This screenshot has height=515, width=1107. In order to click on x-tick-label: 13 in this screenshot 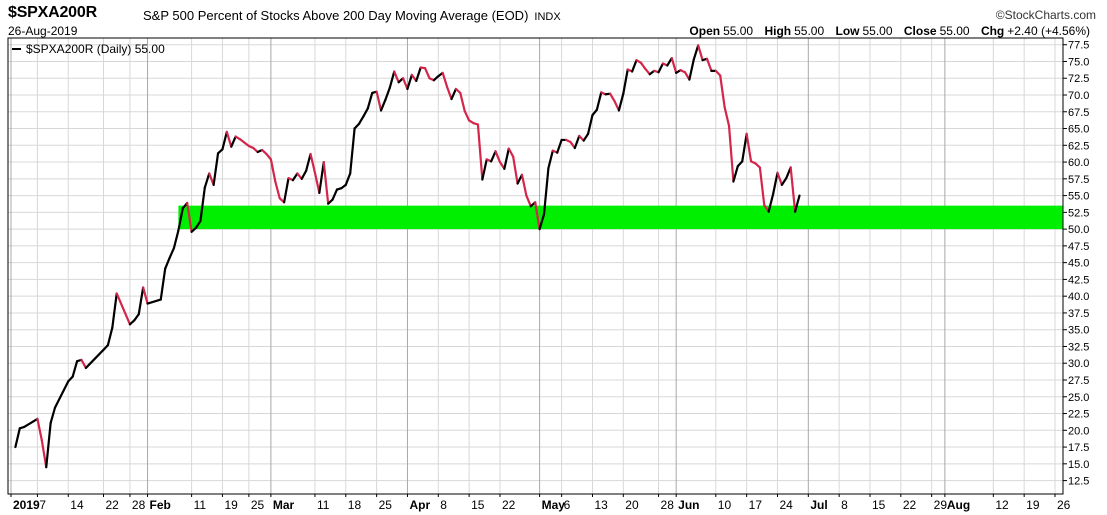, I will do `click(601, 505)`.